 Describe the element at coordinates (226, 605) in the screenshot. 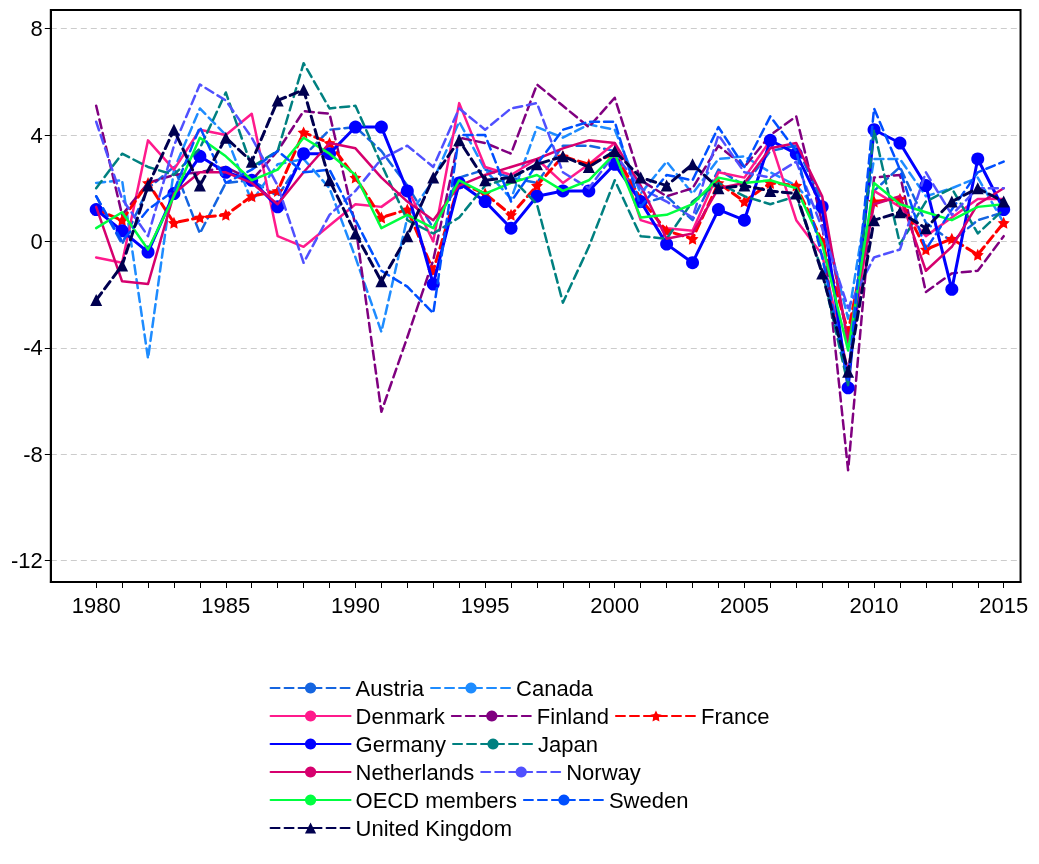

I see `x-tick-label: 1985` at that location.